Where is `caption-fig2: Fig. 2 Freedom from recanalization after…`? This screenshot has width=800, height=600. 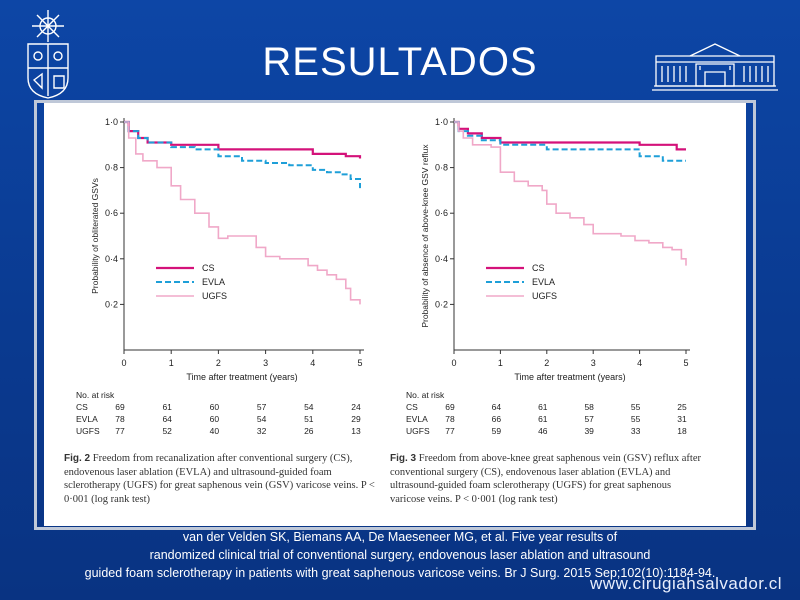
caption-fig2: Fig. 2 Freedom from recanalization after… is located at coordinates (223, 479).